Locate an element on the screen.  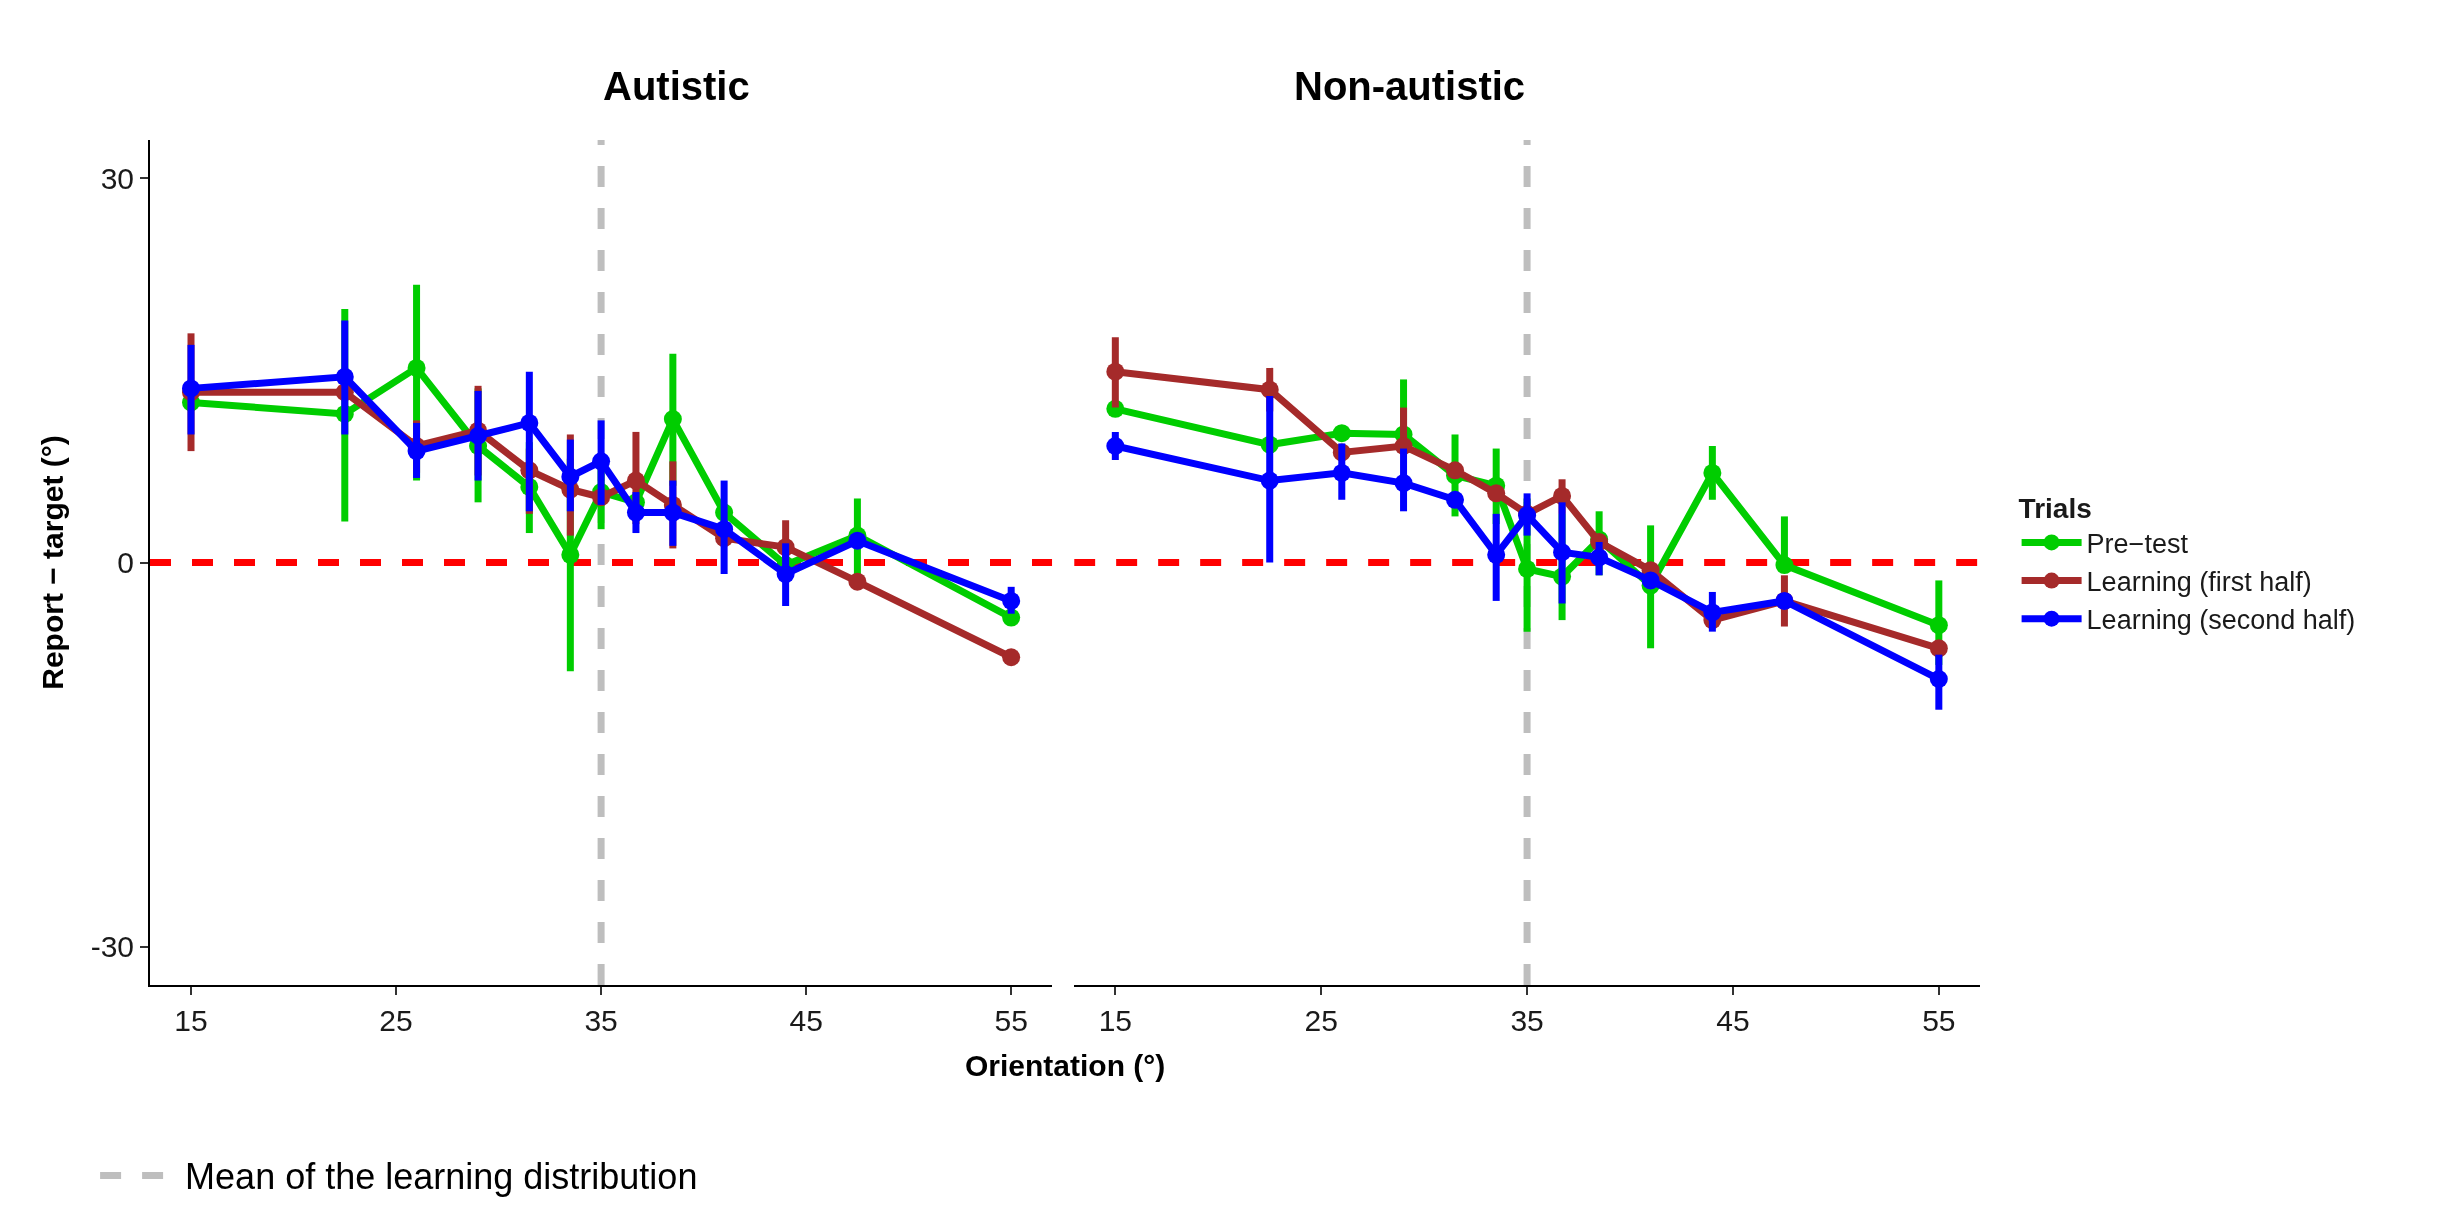
y-axis-title: Report − target (°) is located at coordinates (53, 562).